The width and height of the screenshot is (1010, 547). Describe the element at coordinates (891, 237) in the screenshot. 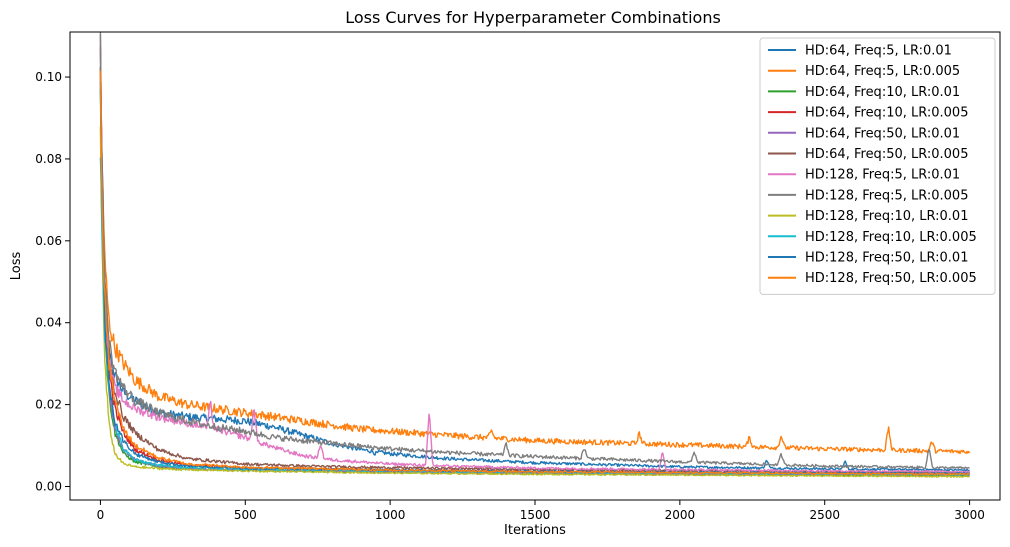

I see `legend-label: HD:128, Freq:10, LR:0.005` at that location.